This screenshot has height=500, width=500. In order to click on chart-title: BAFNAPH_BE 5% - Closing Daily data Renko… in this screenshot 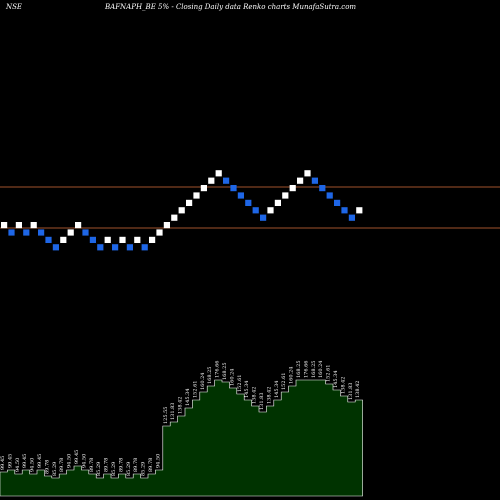, I will do `click(230, 7)`.